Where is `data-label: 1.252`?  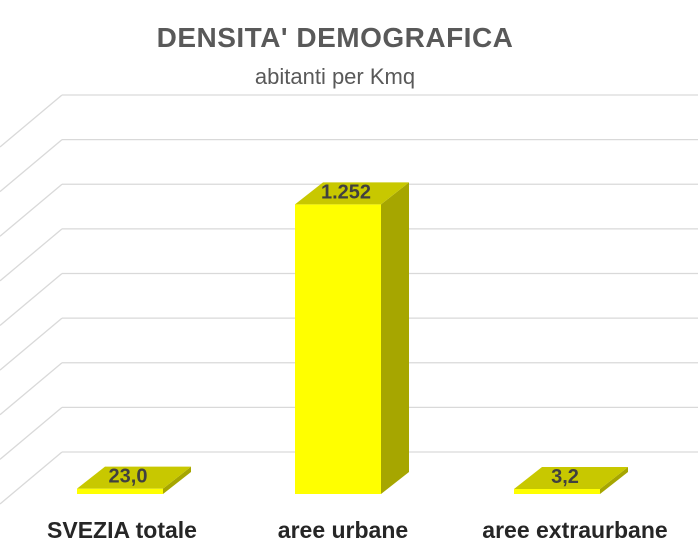 data-label: 1.252 is located at coordinates (346, 192).